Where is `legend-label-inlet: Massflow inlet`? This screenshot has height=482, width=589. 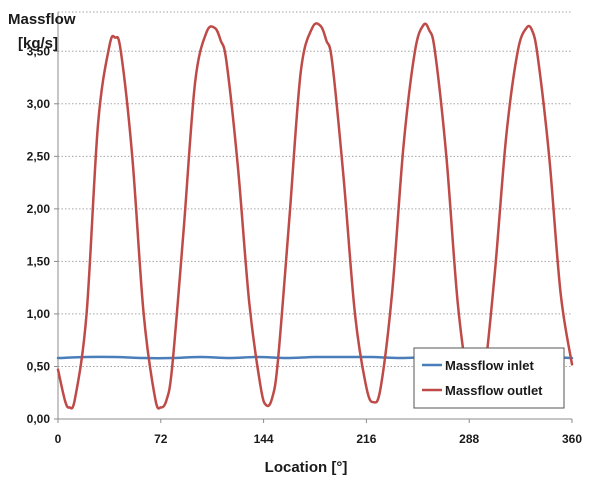 legend-label-inlet: Massflow inlet is located at coordinates (490, 365).